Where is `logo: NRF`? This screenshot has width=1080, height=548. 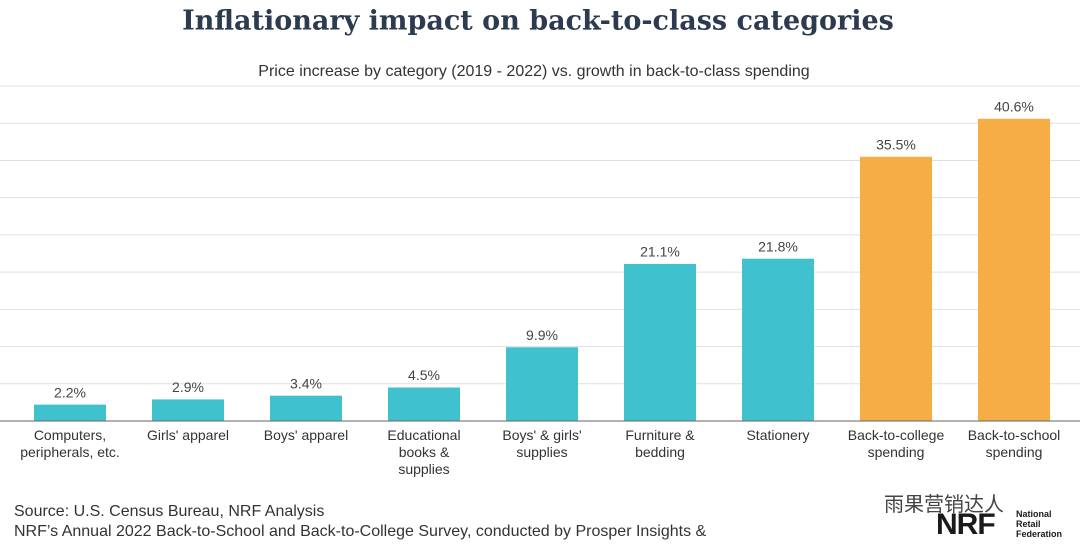 logo: NRF is located at coordinates (966, 524).